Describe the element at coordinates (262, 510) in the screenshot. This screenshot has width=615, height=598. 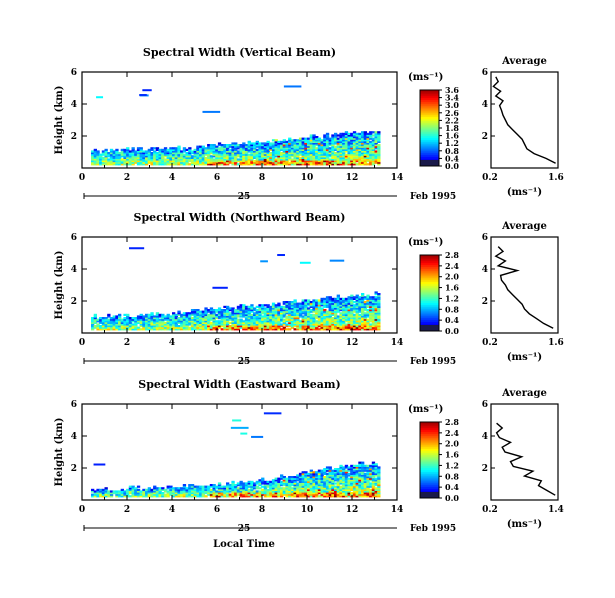
I see `x-tick-label: 8` at that location.